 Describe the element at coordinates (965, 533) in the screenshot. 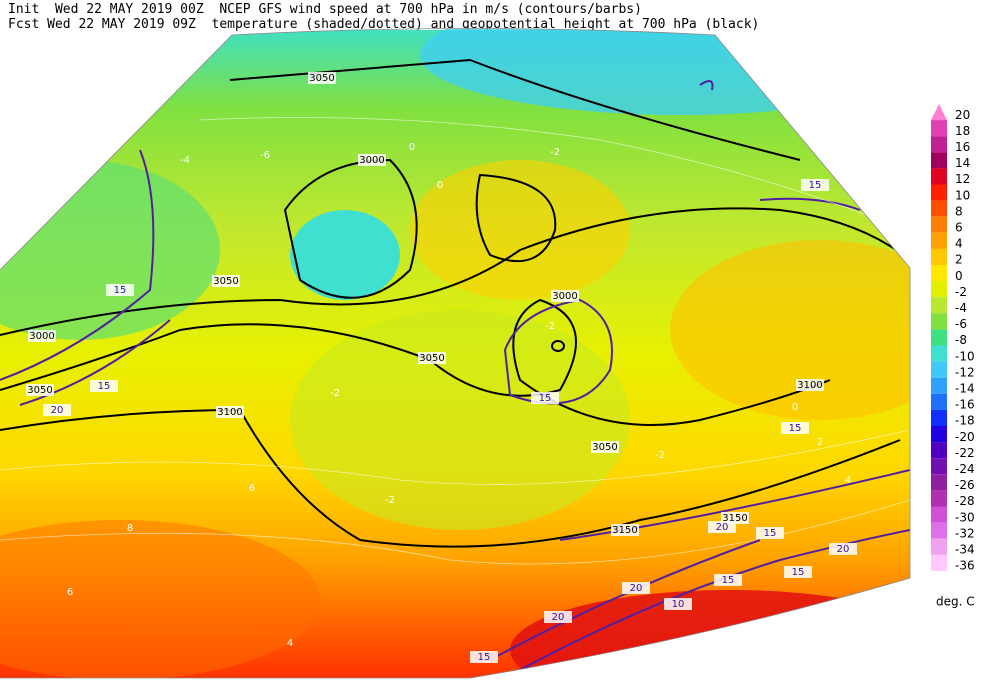

I see `legend-label: -32` at that location.